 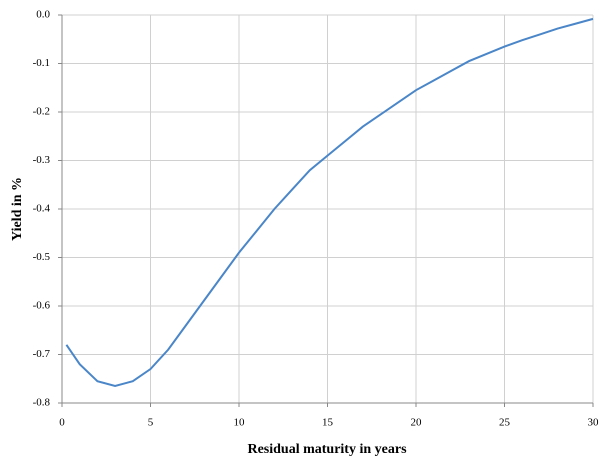 I want to click on y-tick-label: -0.6, so click(x=42, y=306).